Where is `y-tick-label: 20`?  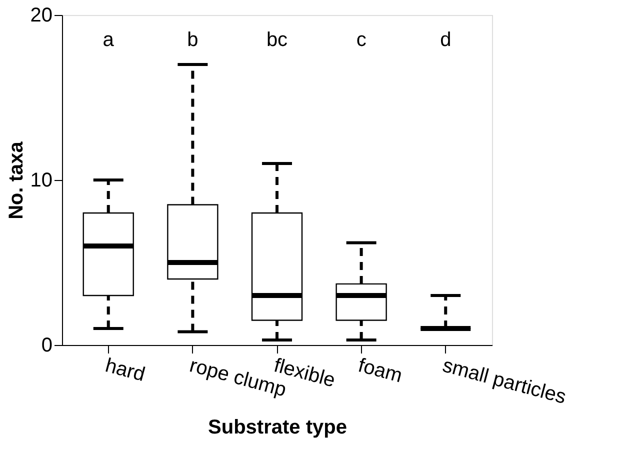 y-tick-label: 20 is located at coordinates (41, 15).